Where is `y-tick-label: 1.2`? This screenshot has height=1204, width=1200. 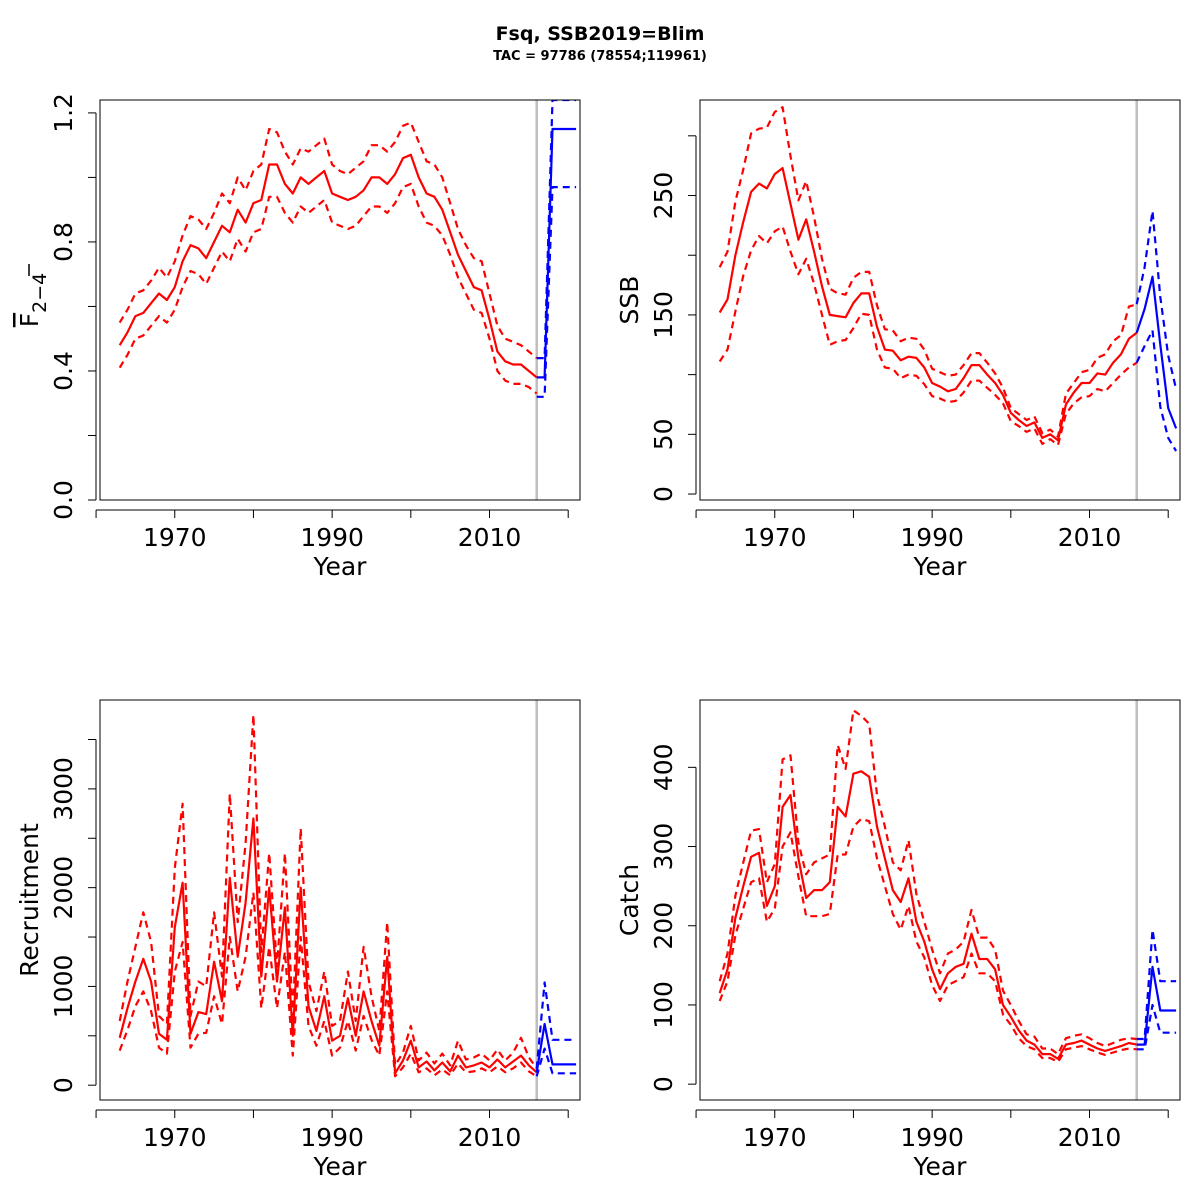 y-tick-label: 1.2 is located at coordinates (63, 113).